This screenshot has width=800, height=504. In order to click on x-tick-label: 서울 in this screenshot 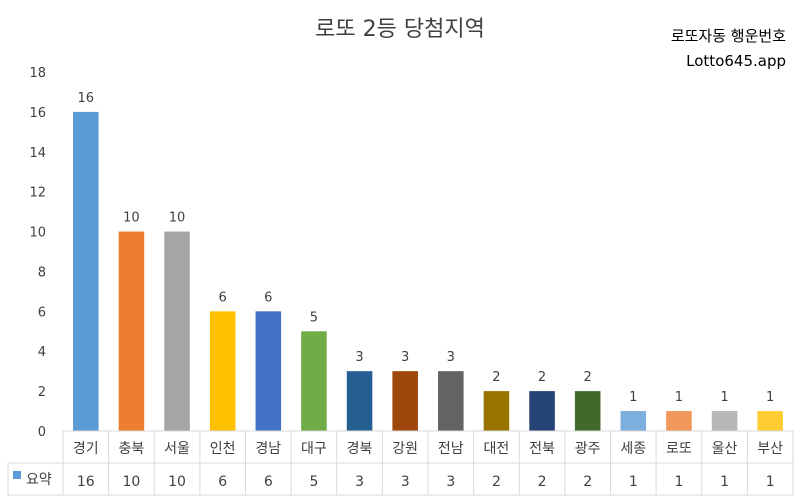, I will do `click(177, 449)`.